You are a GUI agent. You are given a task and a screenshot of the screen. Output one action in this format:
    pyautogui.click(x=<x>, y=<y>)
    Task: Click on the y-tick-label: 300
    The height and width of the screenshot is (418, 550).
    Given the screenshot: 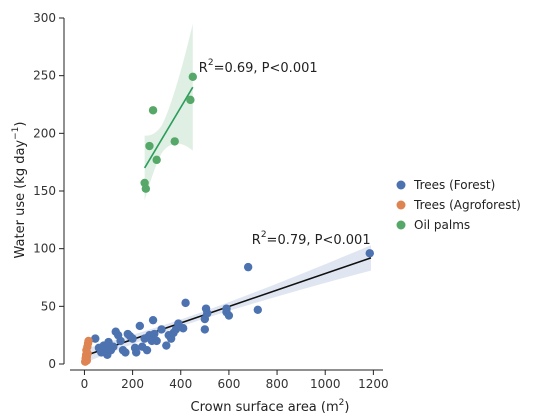 What is the action you would take?
    pyautogui.click(x=44, y=18)
    